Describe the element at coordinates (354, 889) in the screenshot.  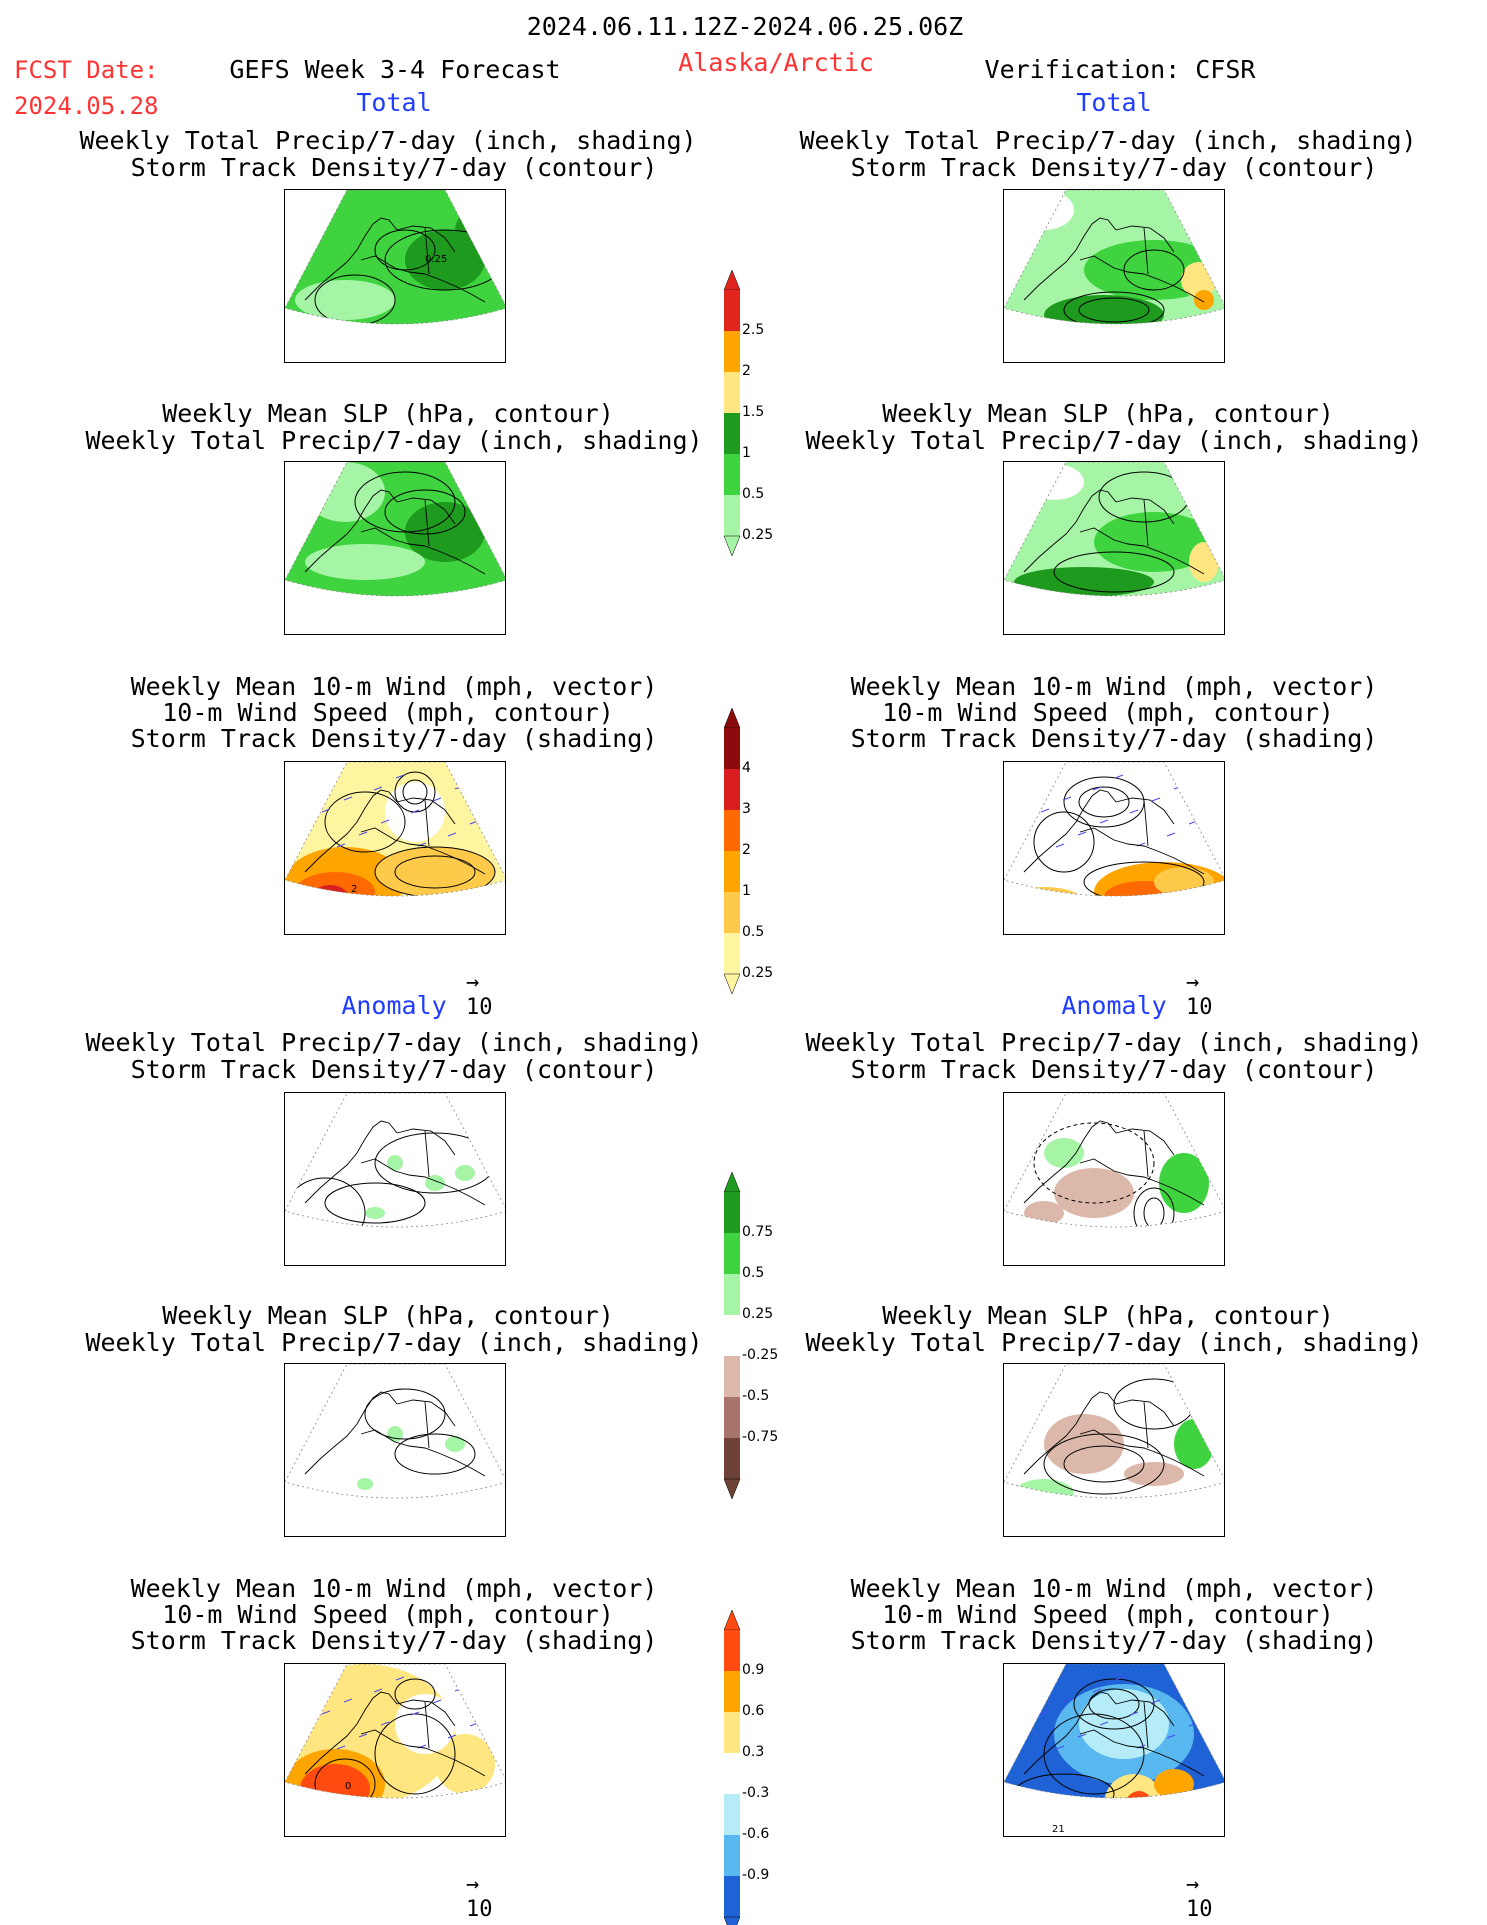
I see `contour-label: 2` at that location.